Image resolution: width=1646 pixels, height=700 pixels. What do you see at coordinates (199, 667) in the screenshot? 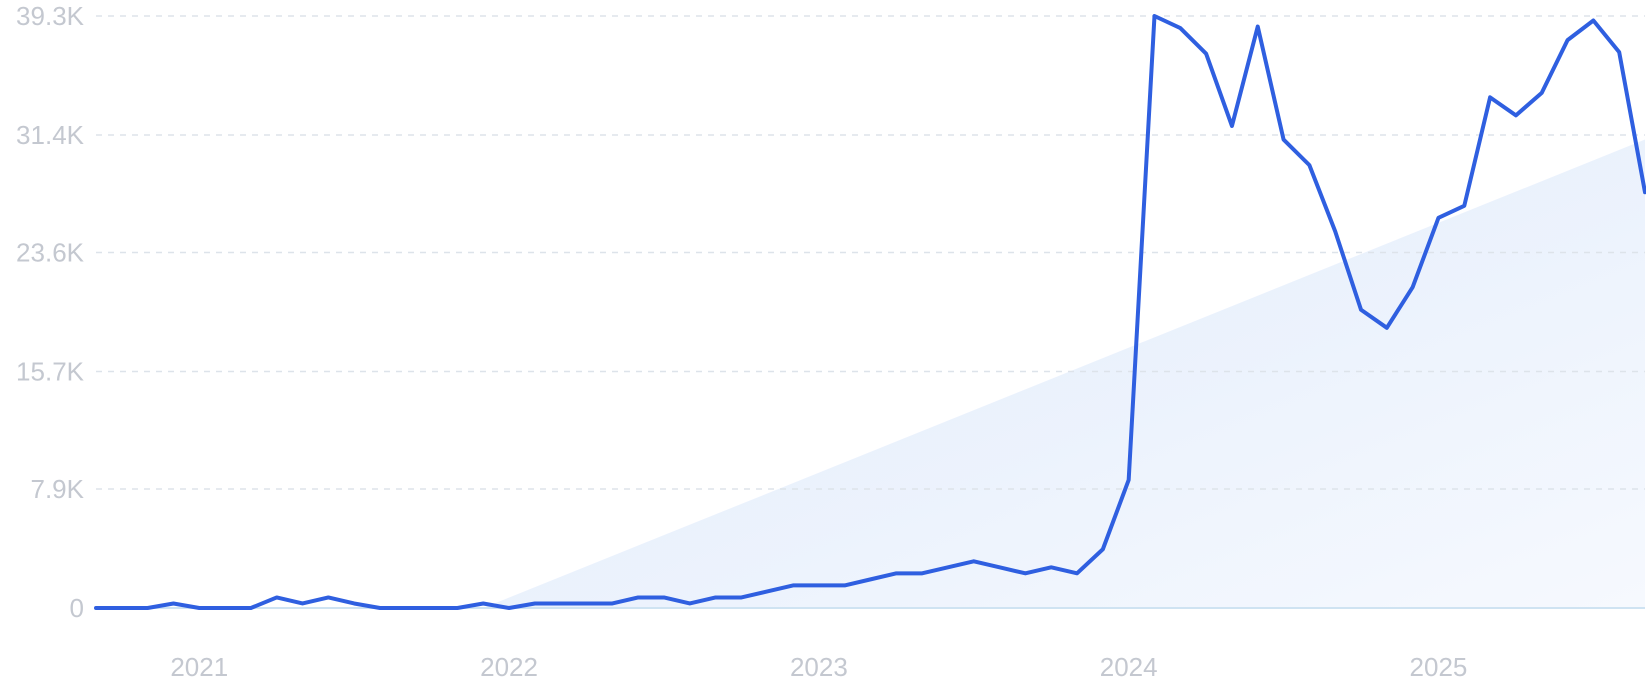
I see `x-tick-label: 2021` at bounding box center [199, 667].